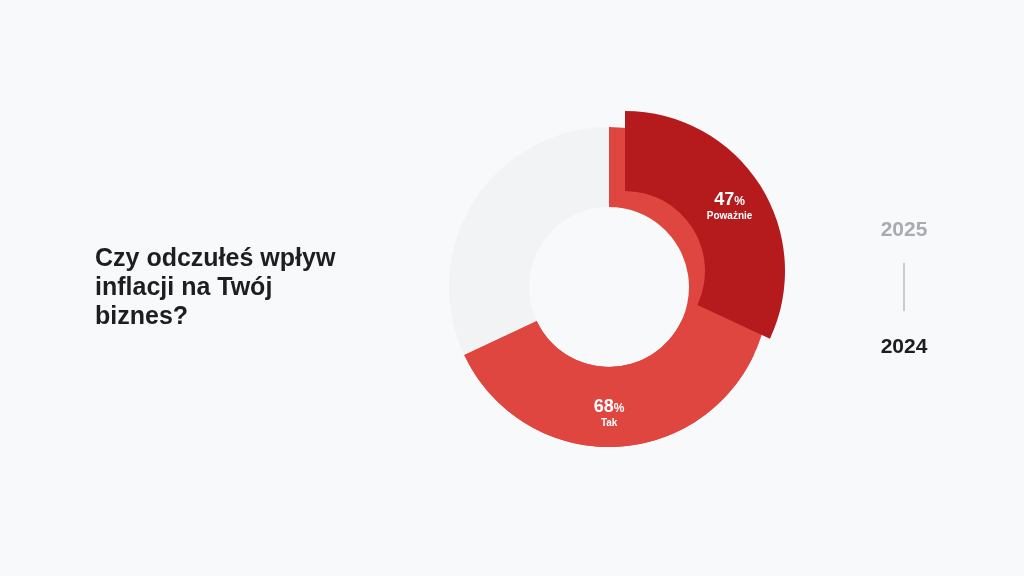  I want to click on text: 2025, so click(904, 229).